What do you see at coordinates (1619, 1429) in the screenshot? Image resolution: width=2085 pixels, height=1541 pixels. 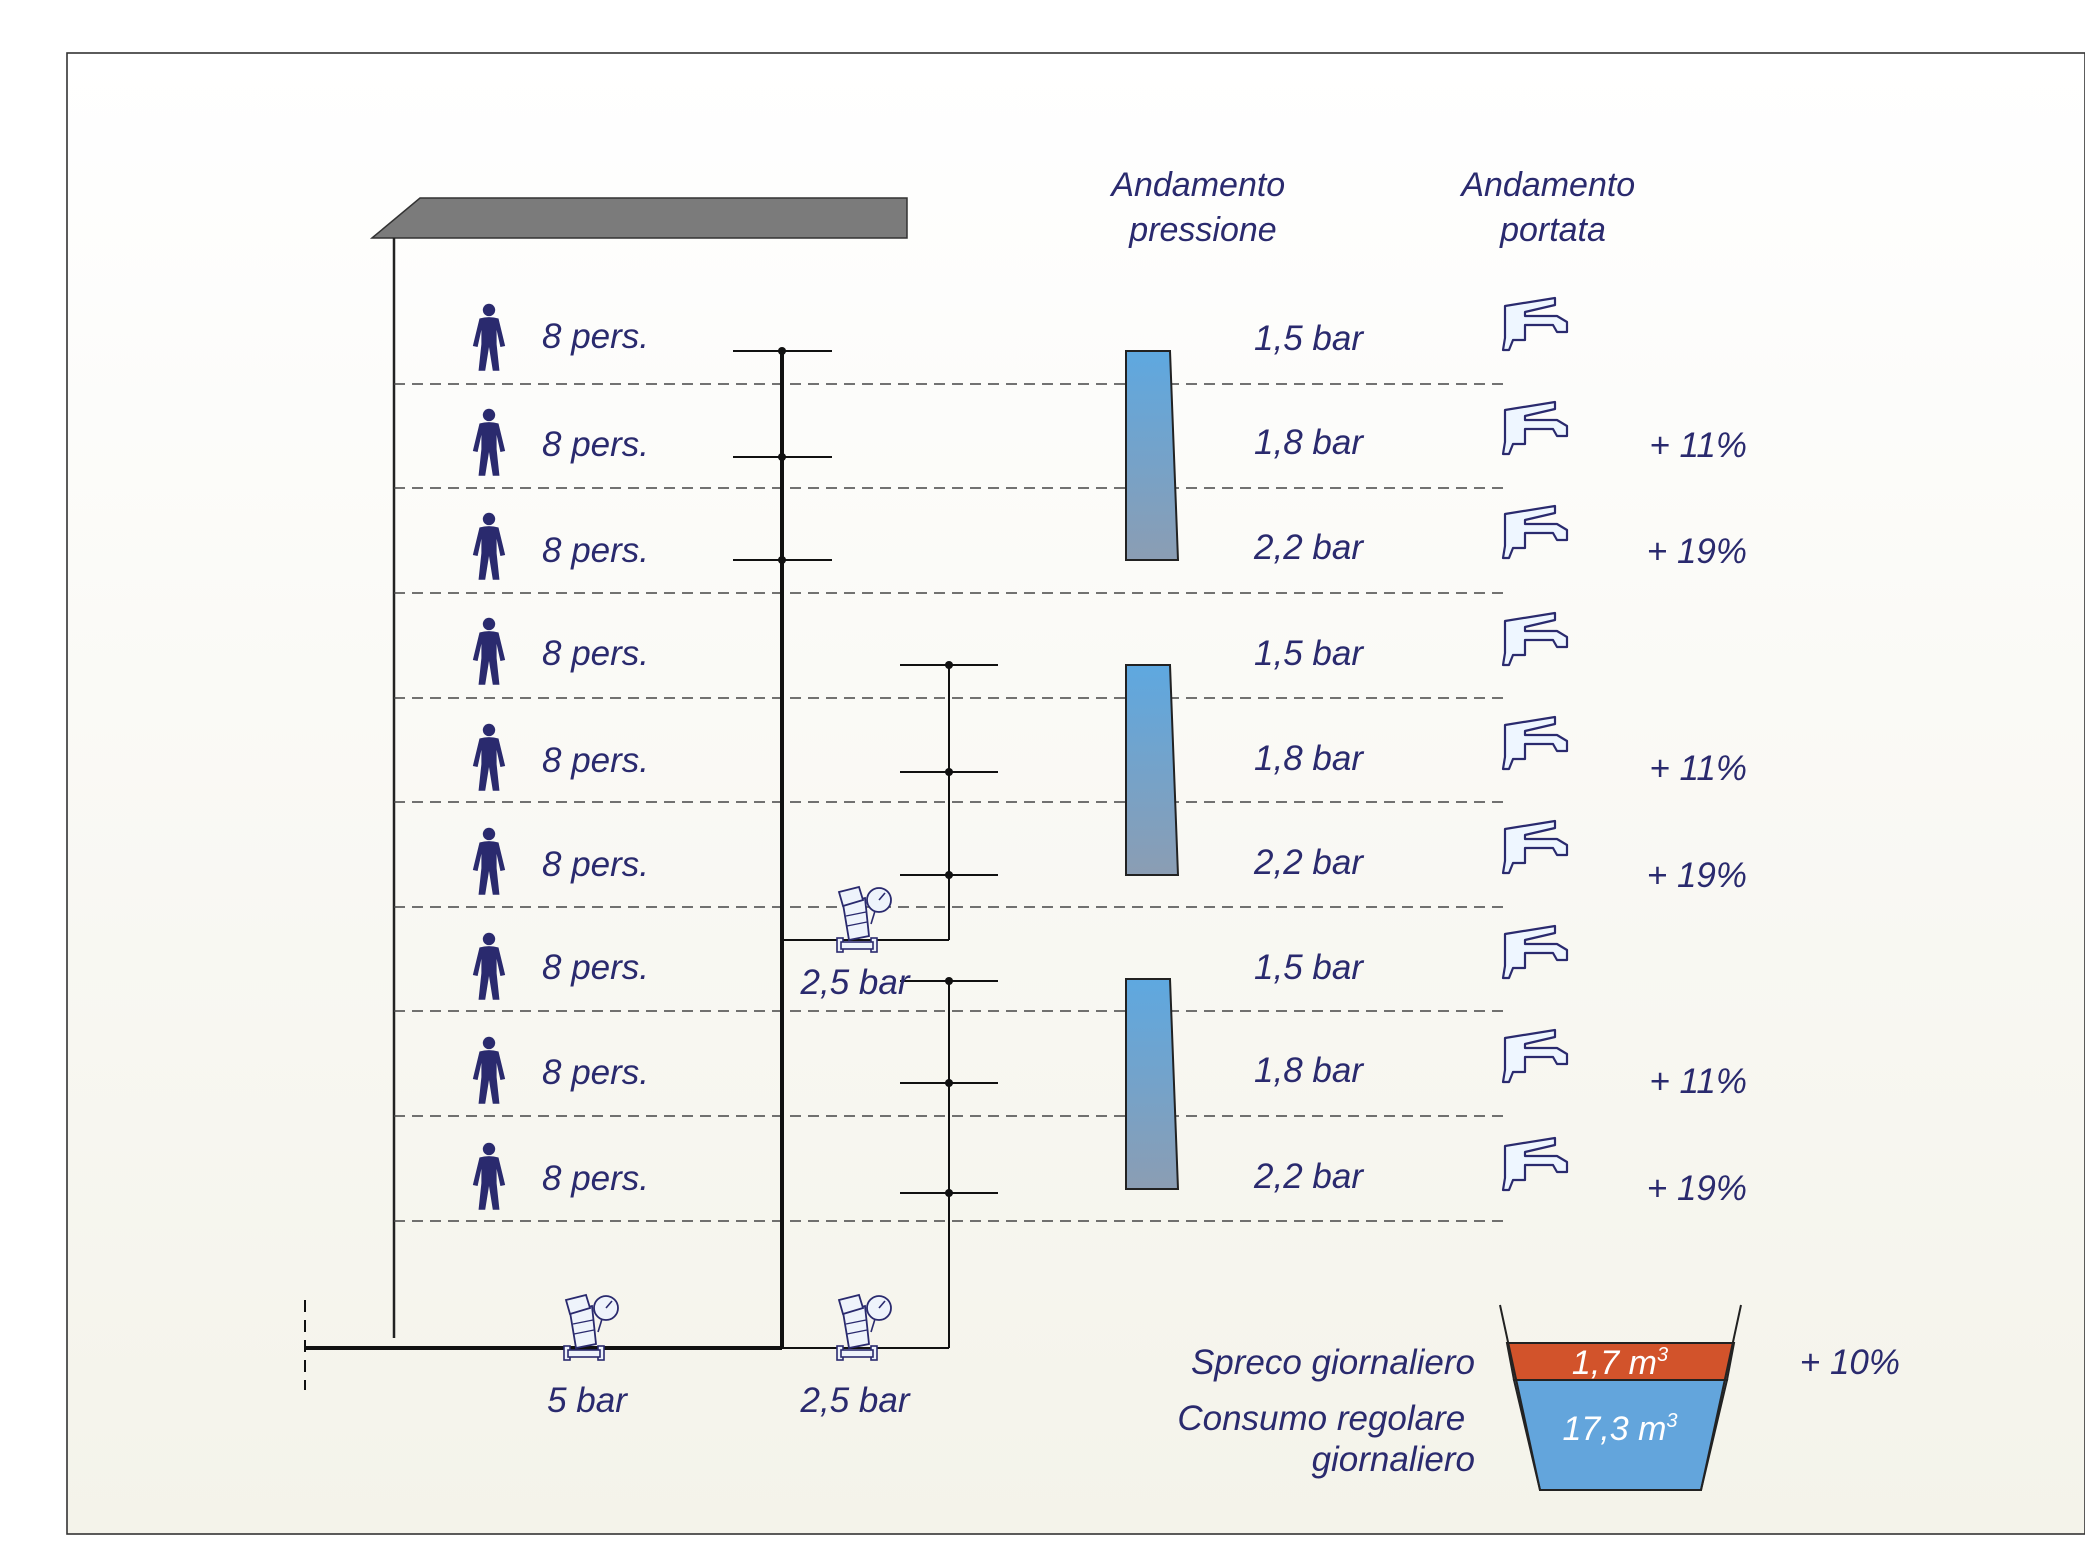 I see `regular-value: 17,3 m3` at bounding box center [1619, 1429].